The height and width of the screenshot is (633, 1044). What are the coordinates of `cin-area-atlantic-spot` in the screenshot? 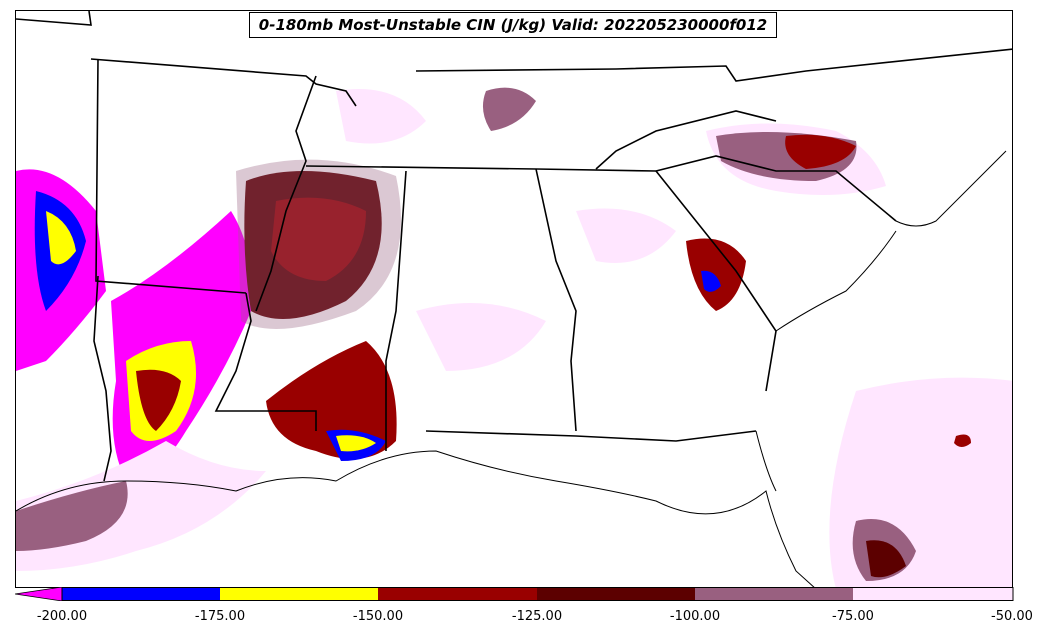 It's located at (962, 440).